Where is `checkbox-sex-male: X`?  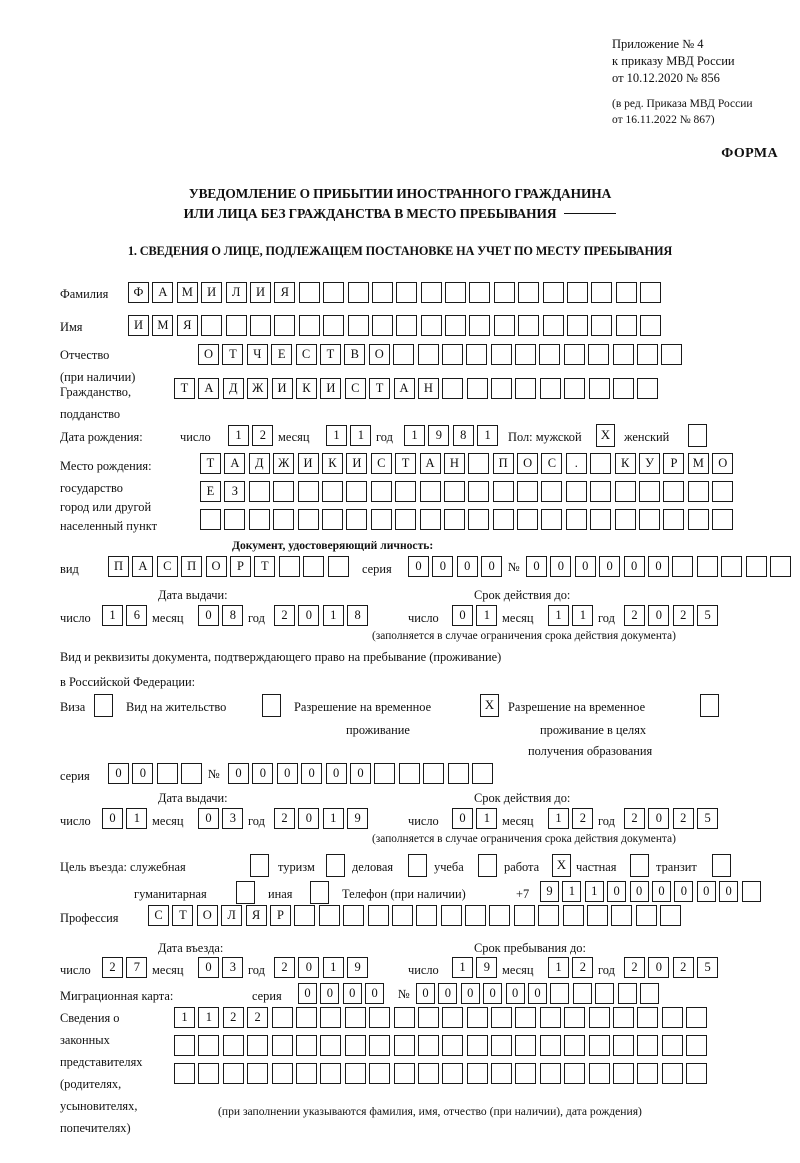
checkbox-sex-male: X is located at coordinates (605, 435).